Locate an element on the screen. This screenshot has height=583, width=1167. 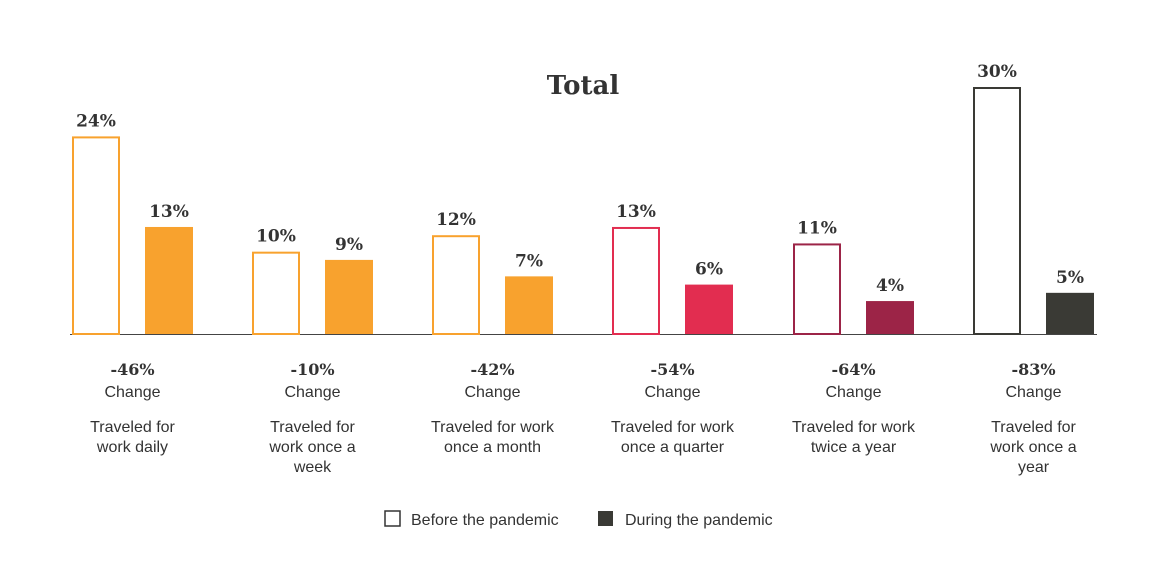
category-label: week is located at coordinates (312, 467).